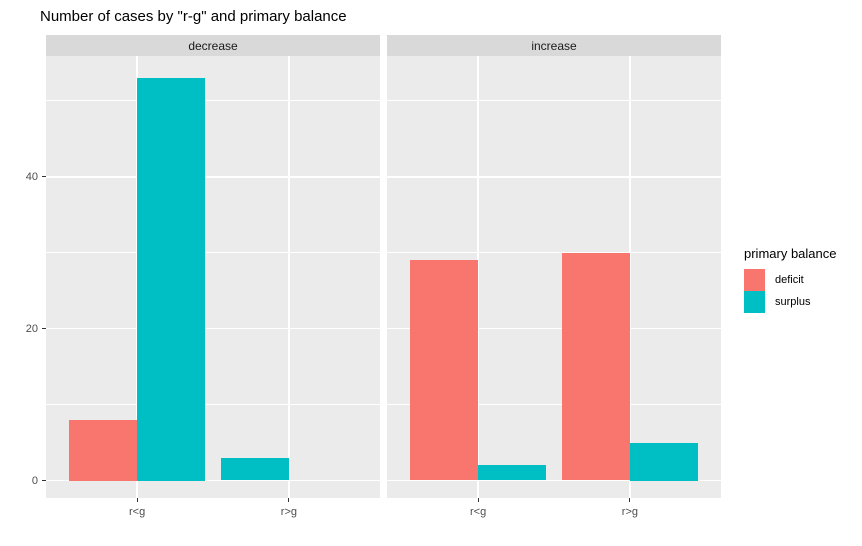  I want to click on legend: primary balance deficit surplus, so click(790, 279).